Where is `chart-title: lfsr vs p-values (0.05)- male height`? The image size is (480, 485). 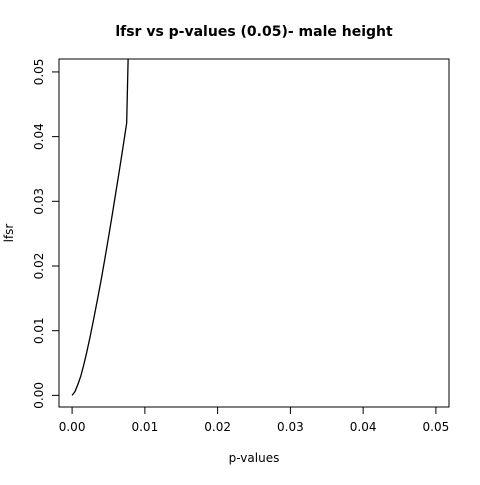
chart-title: lfsr vs p-values (0.05)- male height is located at coordinates (254, 32).